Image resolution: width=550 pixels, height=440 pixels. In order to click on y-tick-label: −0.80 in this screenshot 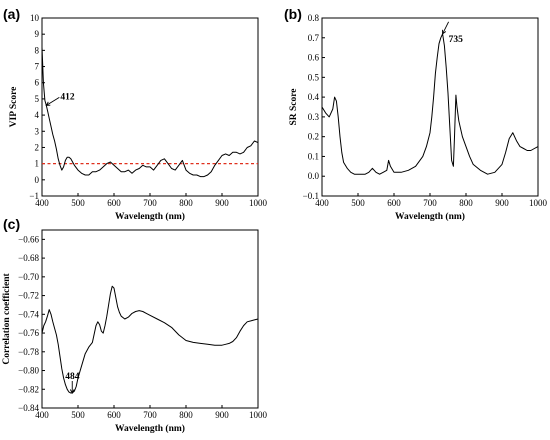, I will do `click(28, 371)`.